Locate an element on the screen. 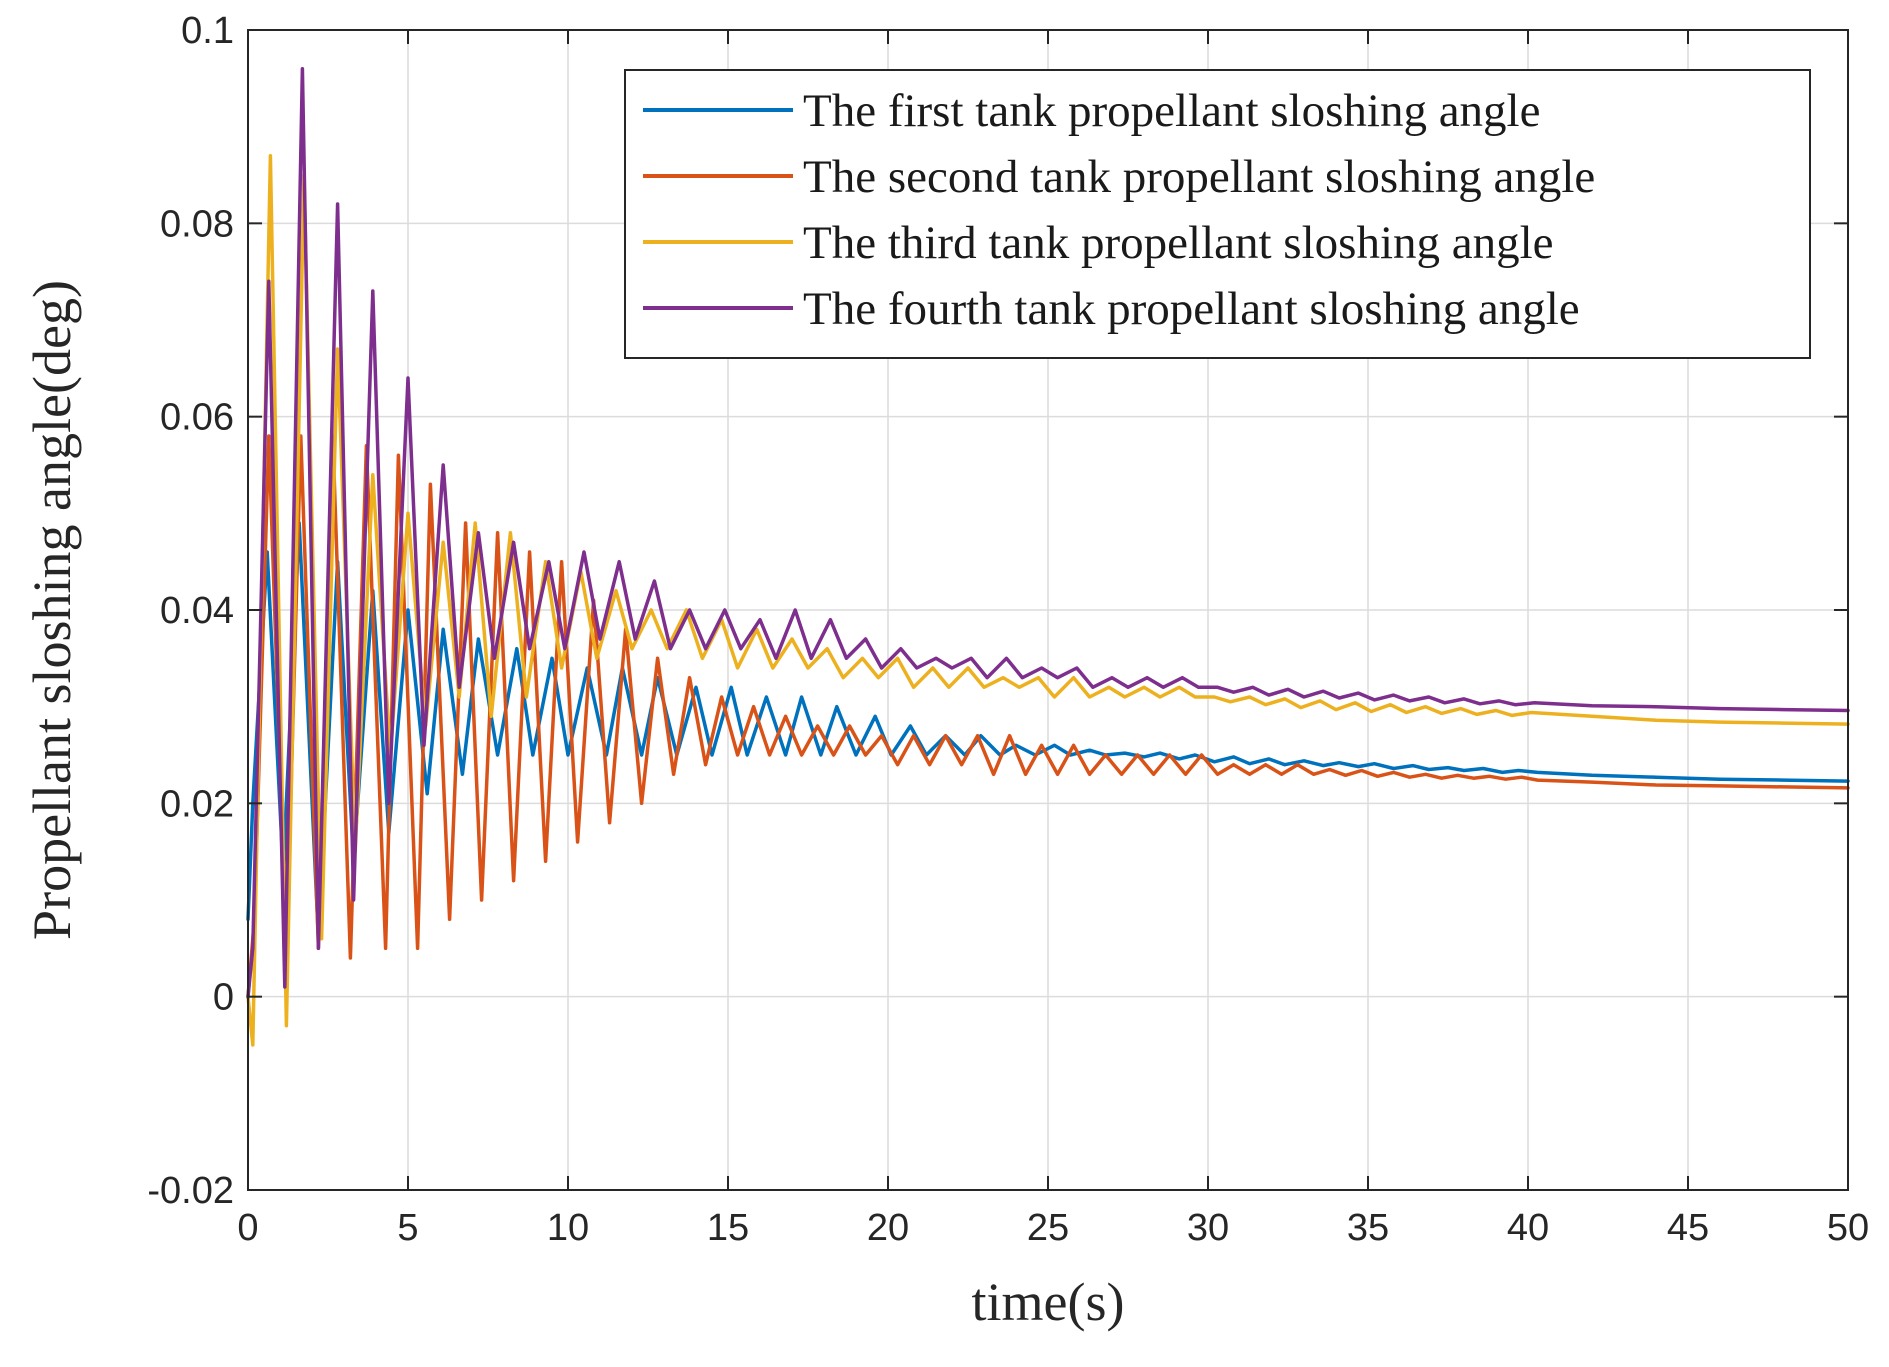 This screenshot has width=1889, height=1367. x-tick-label: 15 is located at coordinates (728, 1228).